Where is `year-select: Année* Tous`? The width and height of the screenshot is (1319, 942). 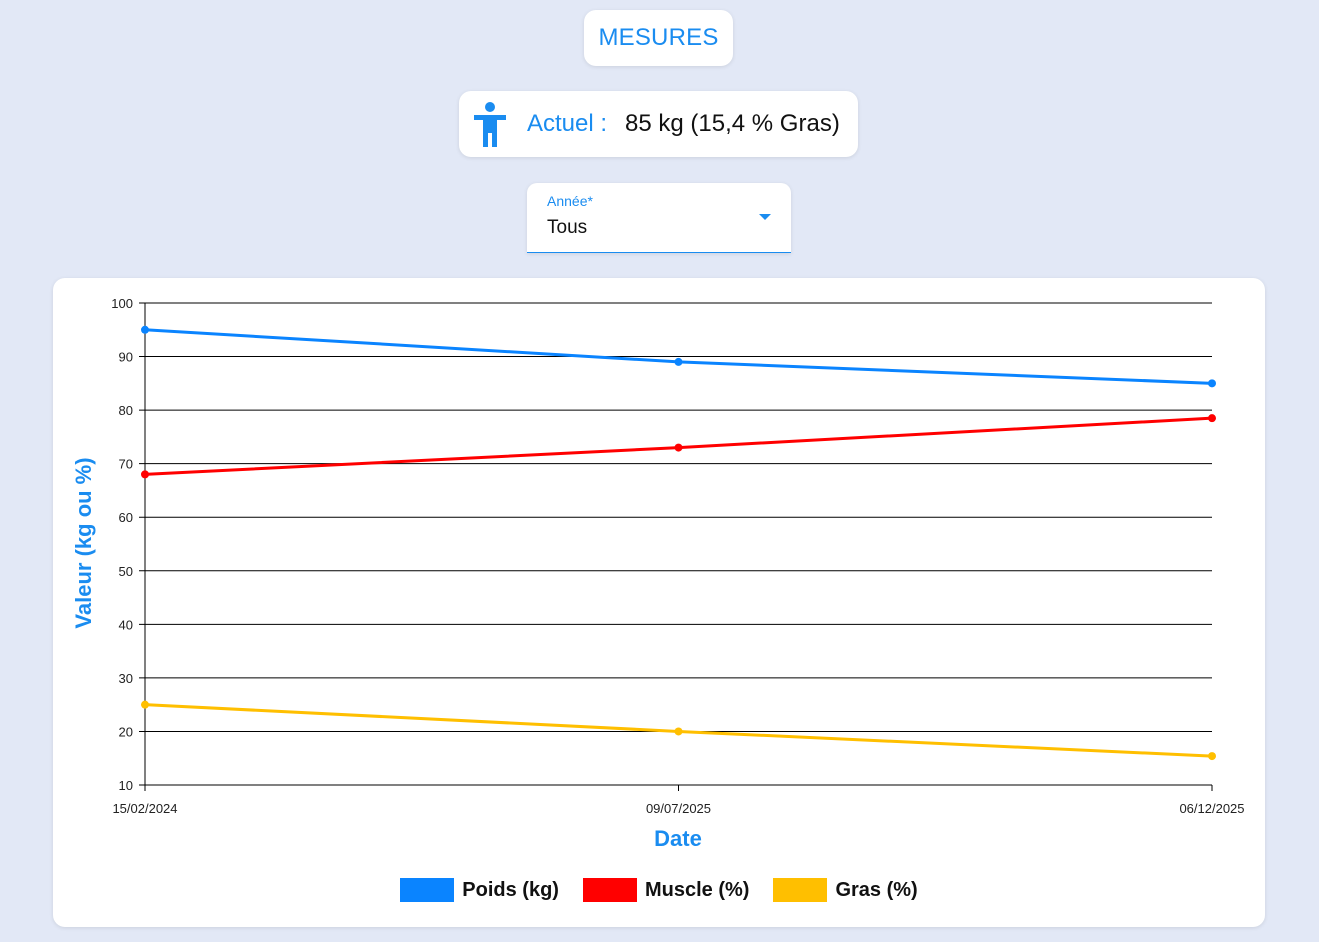
year-select: Année* Tous is located at coordinates (659, 218).